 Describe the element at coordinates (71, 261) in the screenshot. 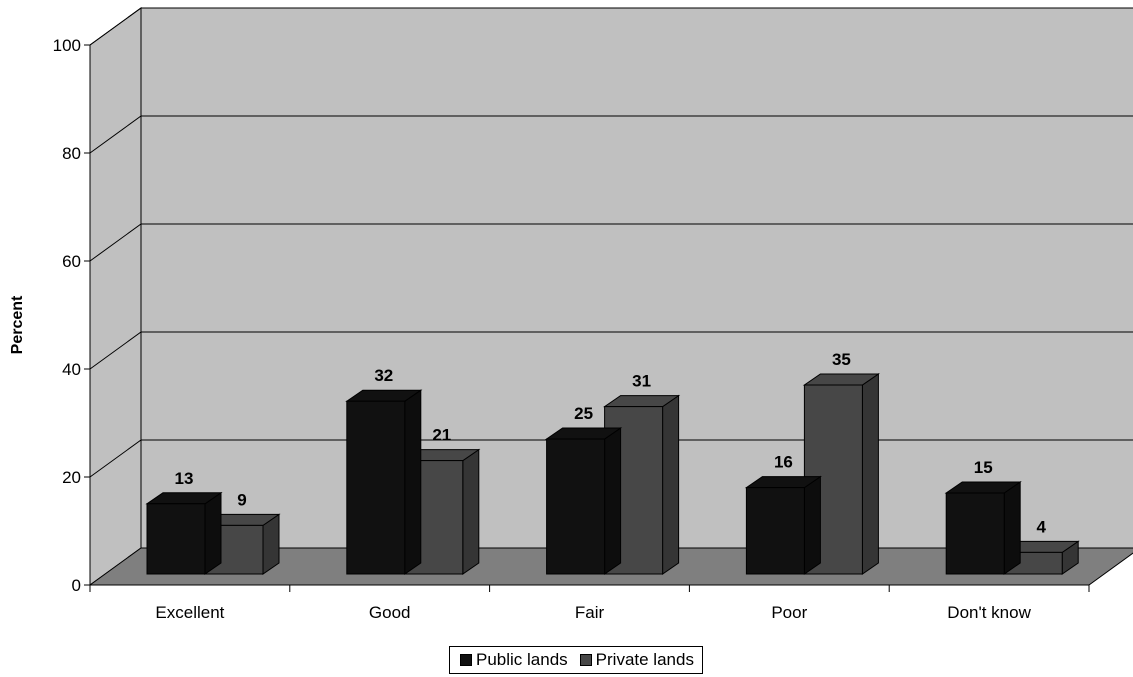

I see `y-tick-label: 60` at that location.